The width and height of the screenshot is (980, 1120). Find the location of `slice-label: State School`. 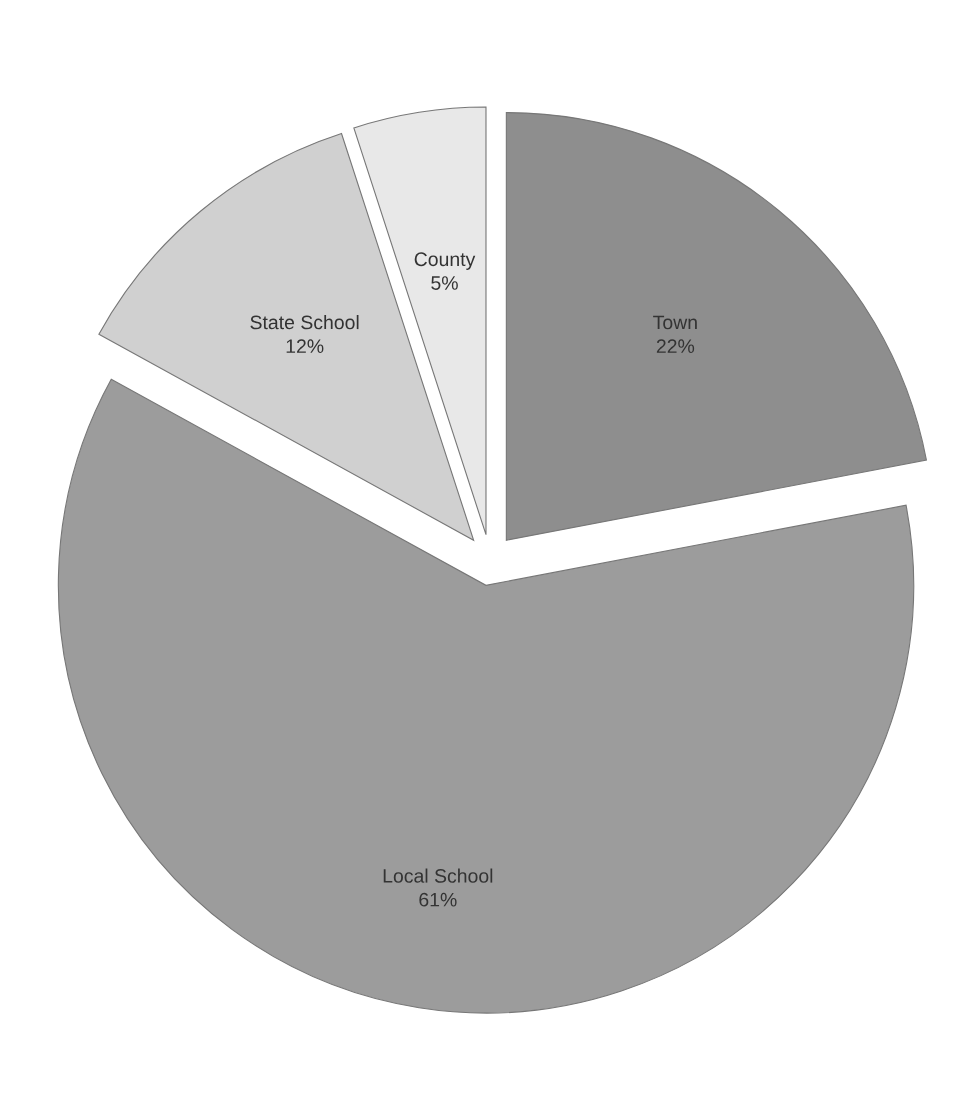

slice-label: State School is located at coordinates (304, 322).